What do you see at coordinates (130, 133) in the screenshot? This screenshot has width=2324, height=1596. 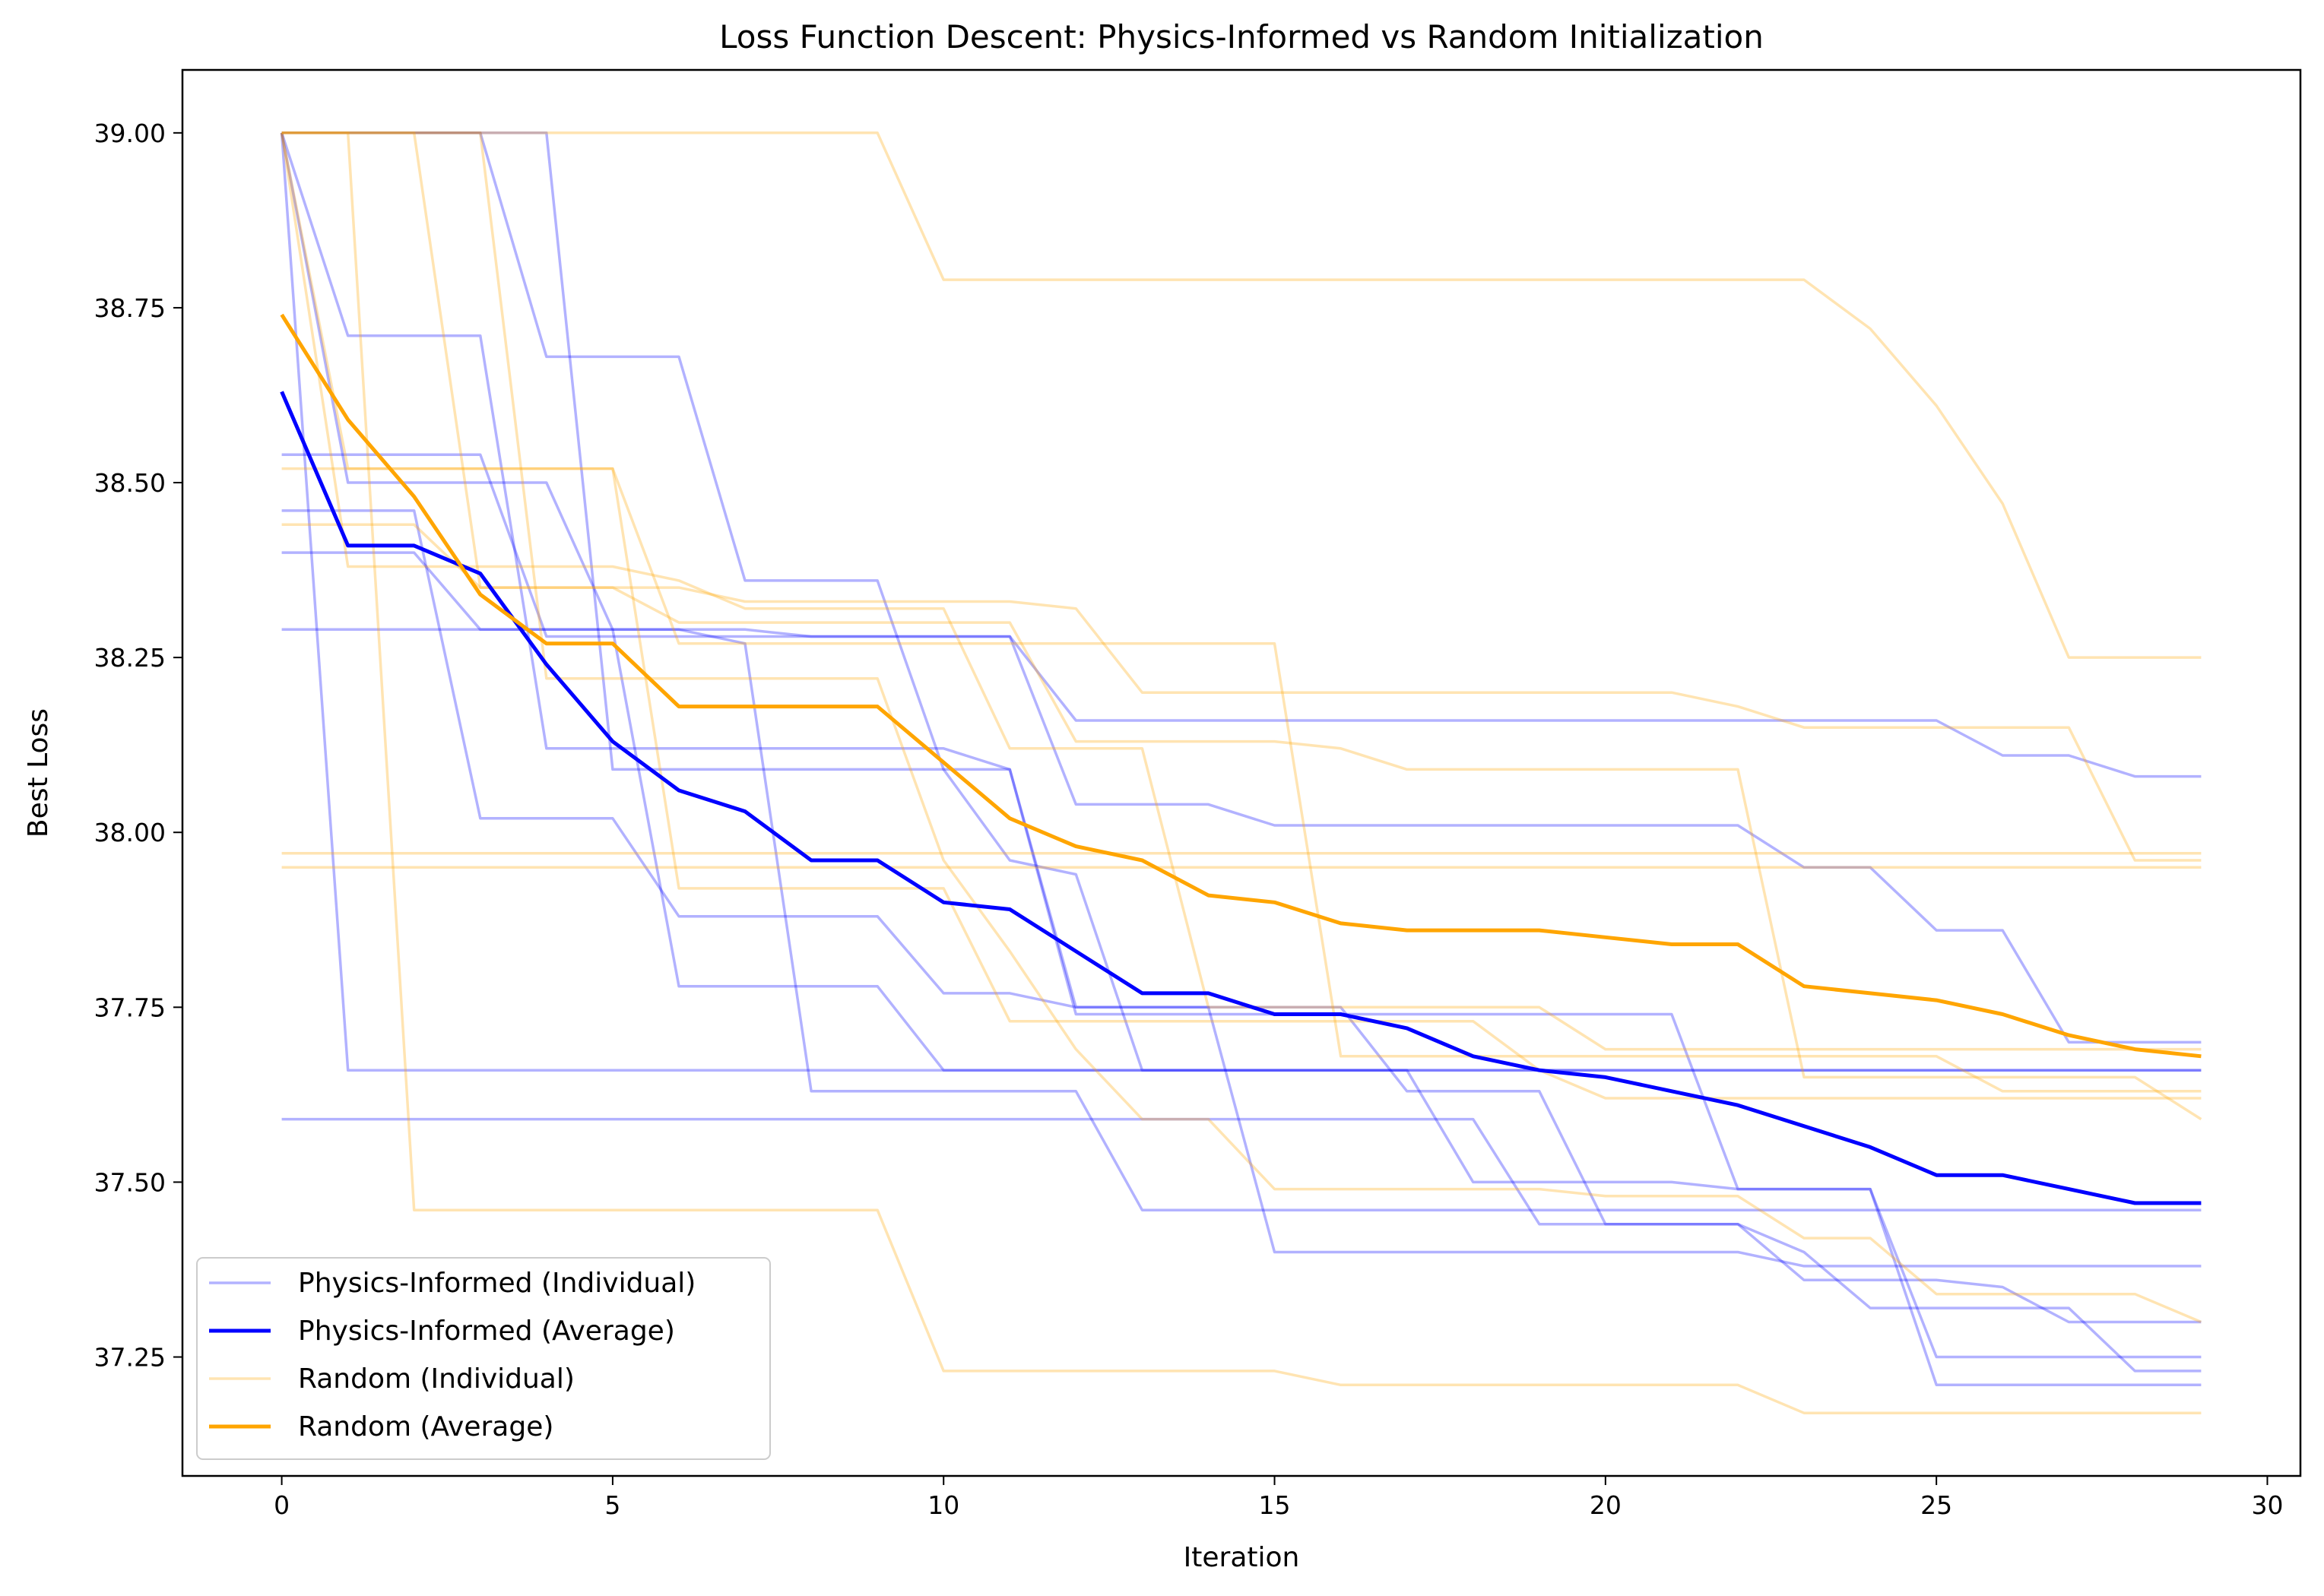 I see `y-tick-label: 39.00` at bounding box center [130, 133].